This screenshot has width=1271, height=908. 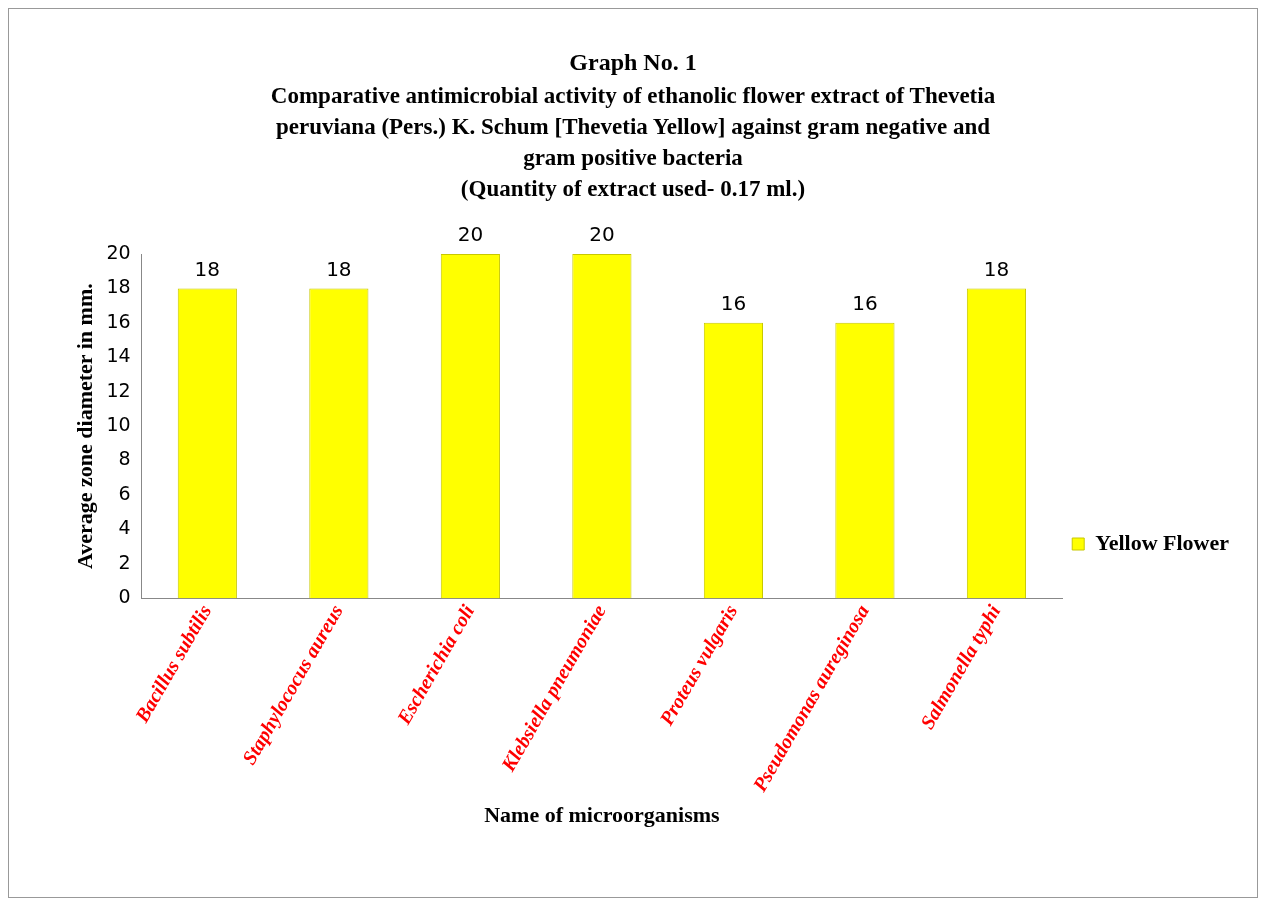 What do you see at coordinates (118, 320) in the screenshot?
I see `y-tick-label: 16` at bounding box center [118, 320].